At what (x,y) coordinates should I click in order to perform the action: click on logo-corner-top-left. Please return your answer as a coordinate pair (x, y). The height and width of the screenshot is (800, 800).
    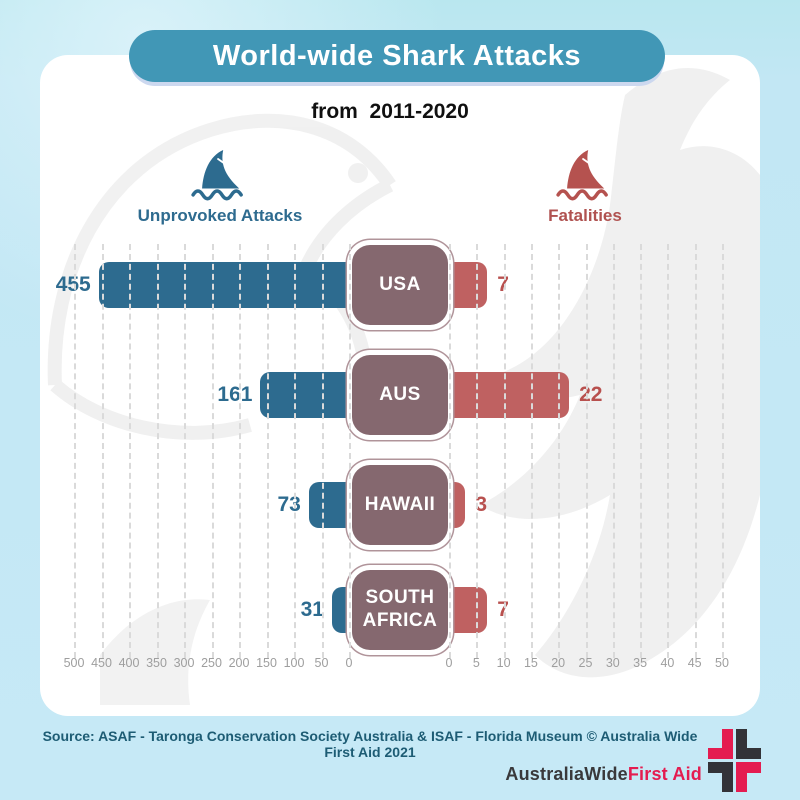
    Looking at the image, I should click on (720, 744).